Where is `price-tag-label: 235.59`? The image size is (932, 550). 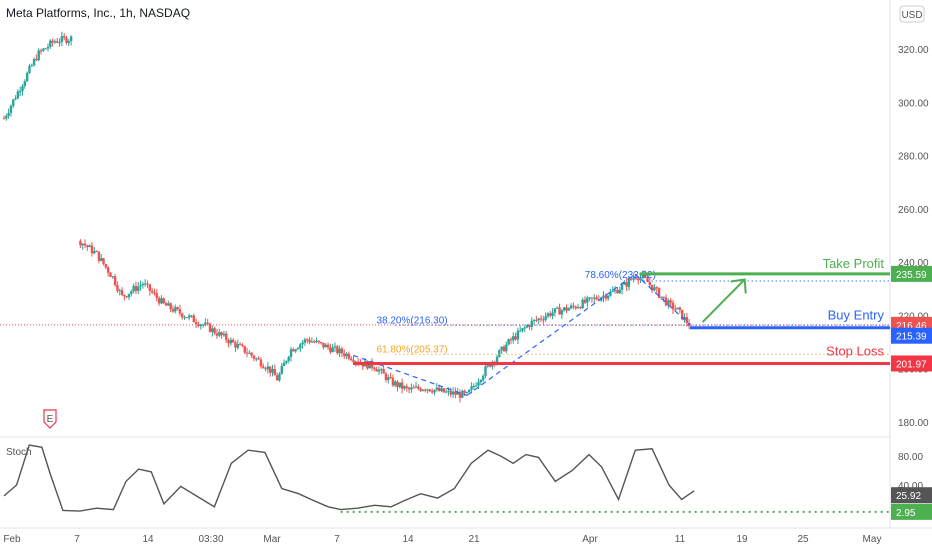 price-tag-label: 235.59 is located at coordinates (911, 275).